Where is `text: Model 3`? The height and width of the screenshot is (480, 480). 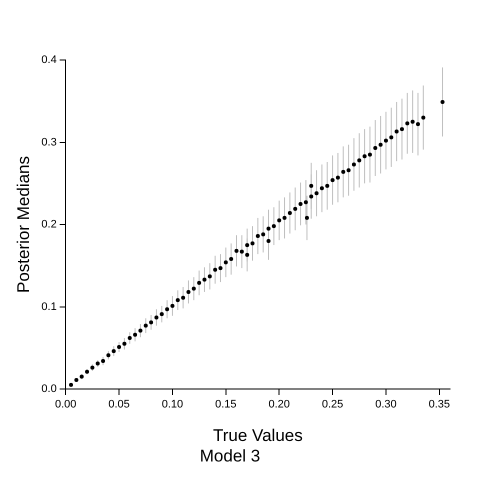
text: Model 3 is located at coordinates (230, 456).